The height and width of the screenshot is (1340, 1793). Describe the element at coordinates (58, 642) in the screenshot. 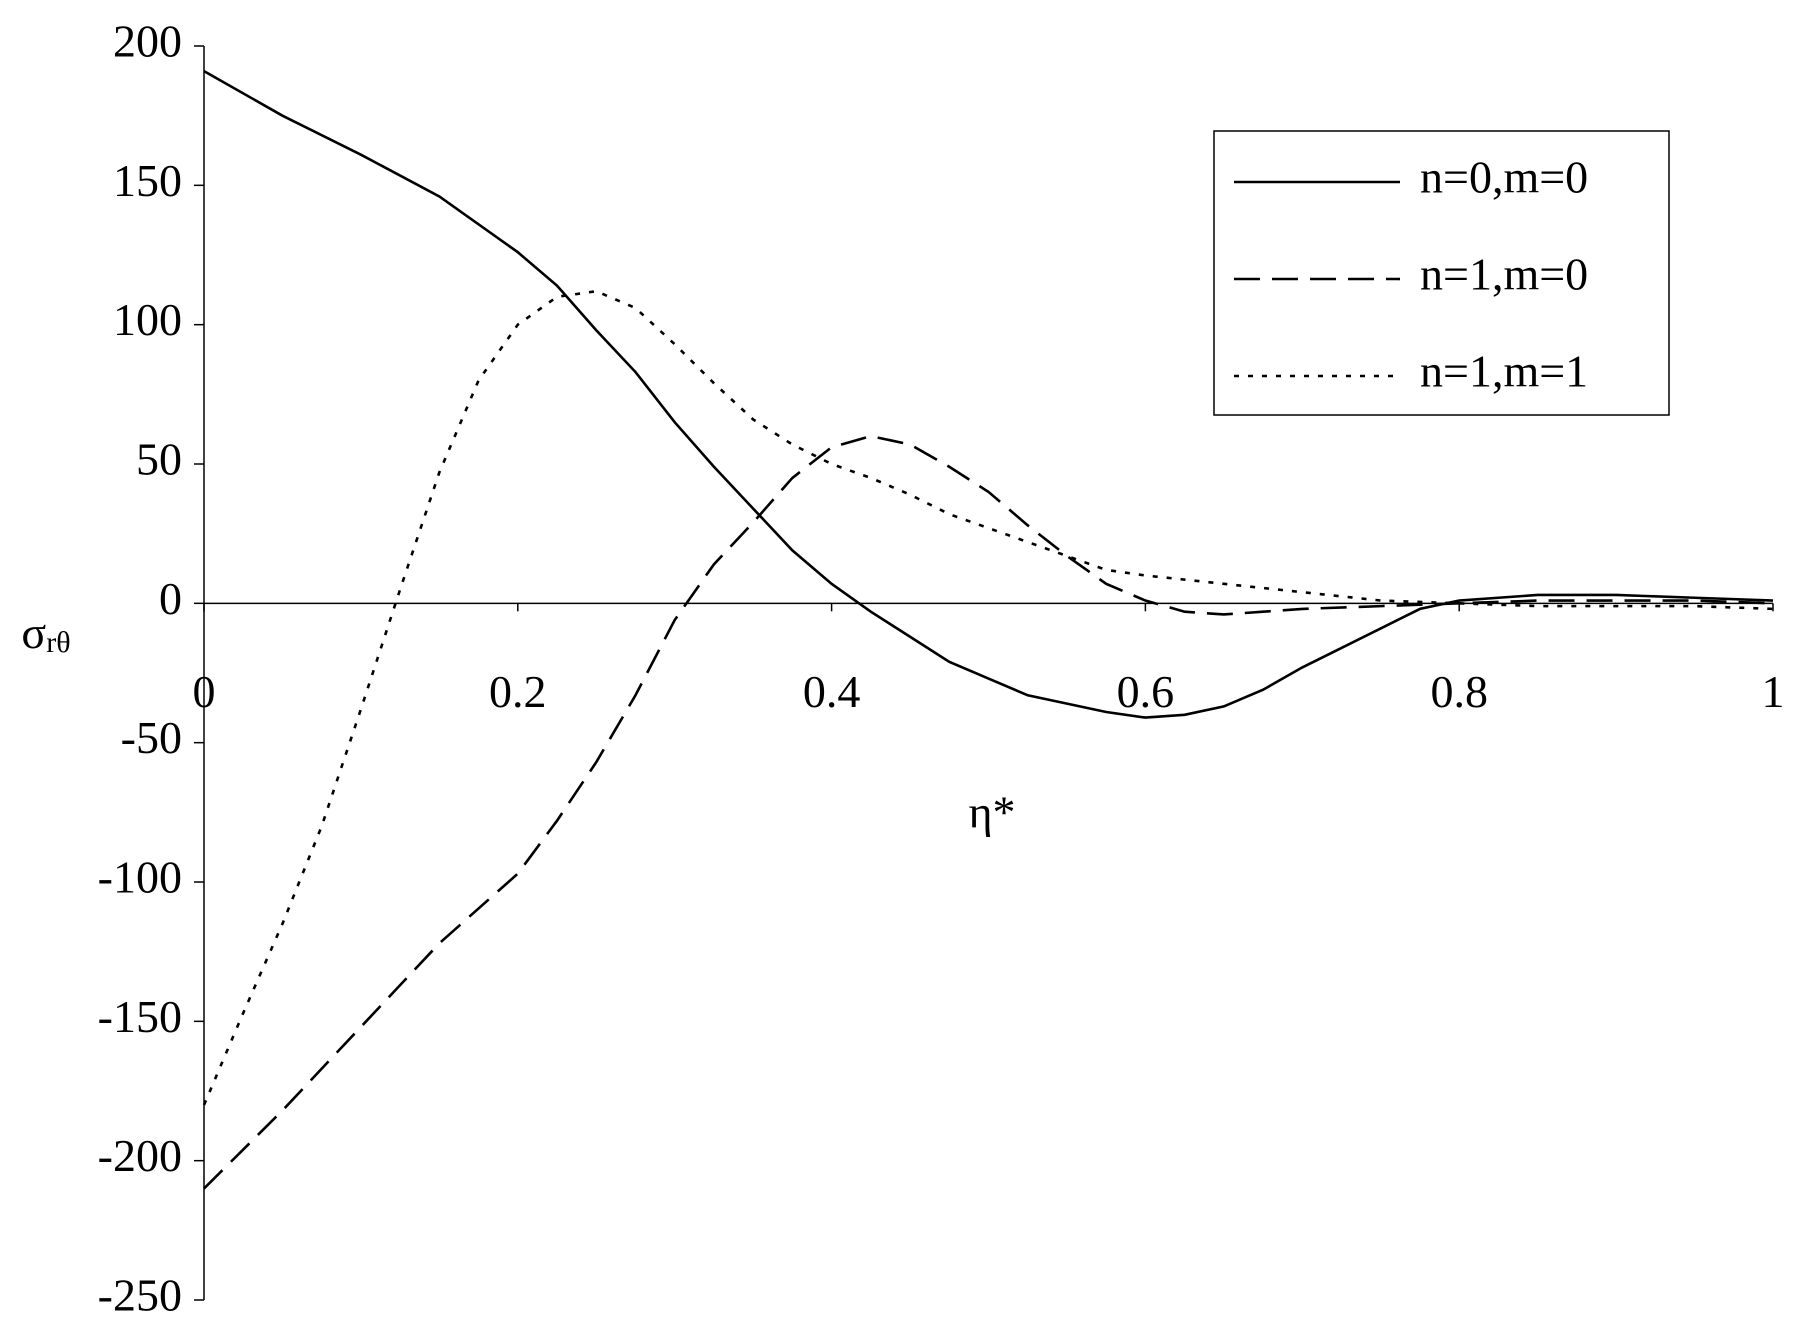

I see `y-axis-subscript: rθ` at that location.